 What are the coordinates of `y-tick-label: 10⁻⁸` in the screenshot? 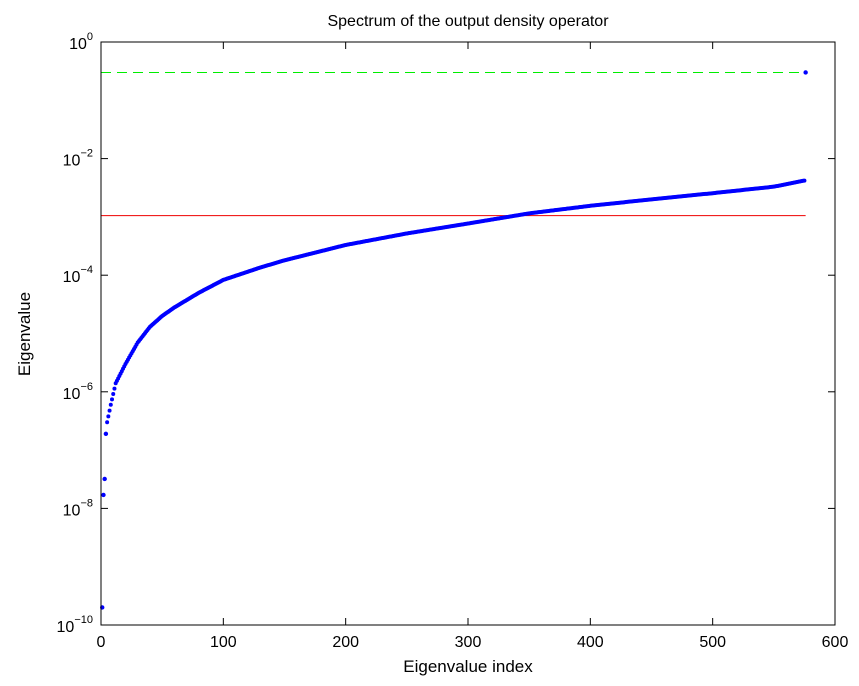 It's located at (78, 508).